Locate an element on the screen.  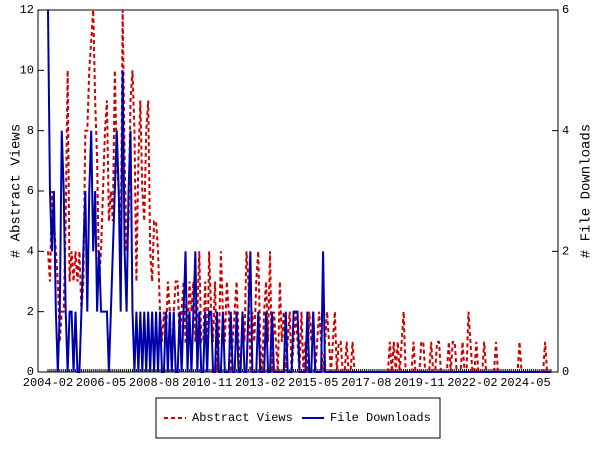
x-tick-label: 2019-11 is located at coordinates (419, 383).